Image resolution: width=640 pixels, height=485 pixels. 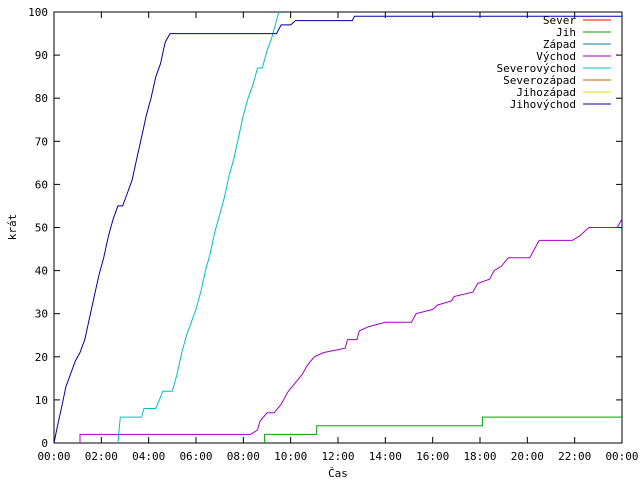 What do you see at coordinates (101, 456) in the screenshot?
I see `x-tick-label: 02:00` at bounding box center [101, 456].